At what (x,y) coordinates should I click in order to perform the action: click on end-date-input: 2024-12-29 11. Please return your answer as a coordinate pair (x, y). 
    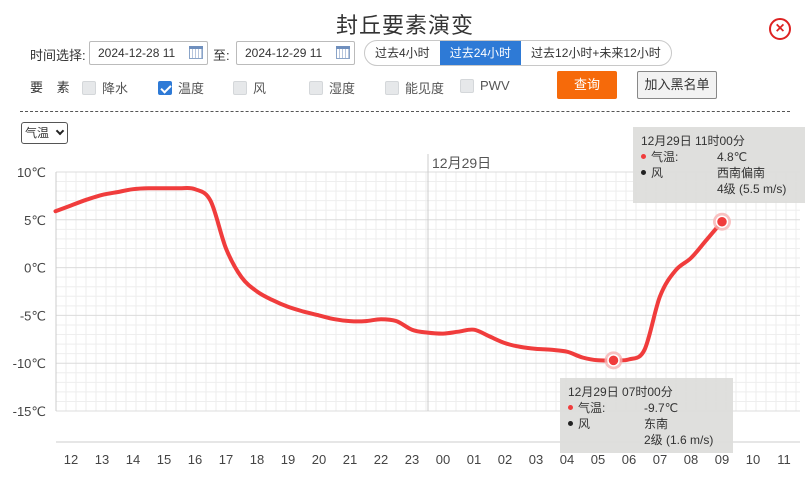
    Looking at the image, I should click on (295, 53).